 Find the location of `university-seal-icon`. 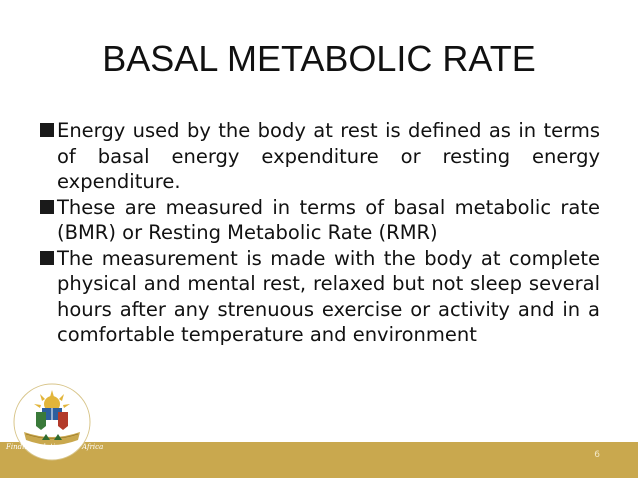

university-seal-icon is located at coordinates (52, 422).